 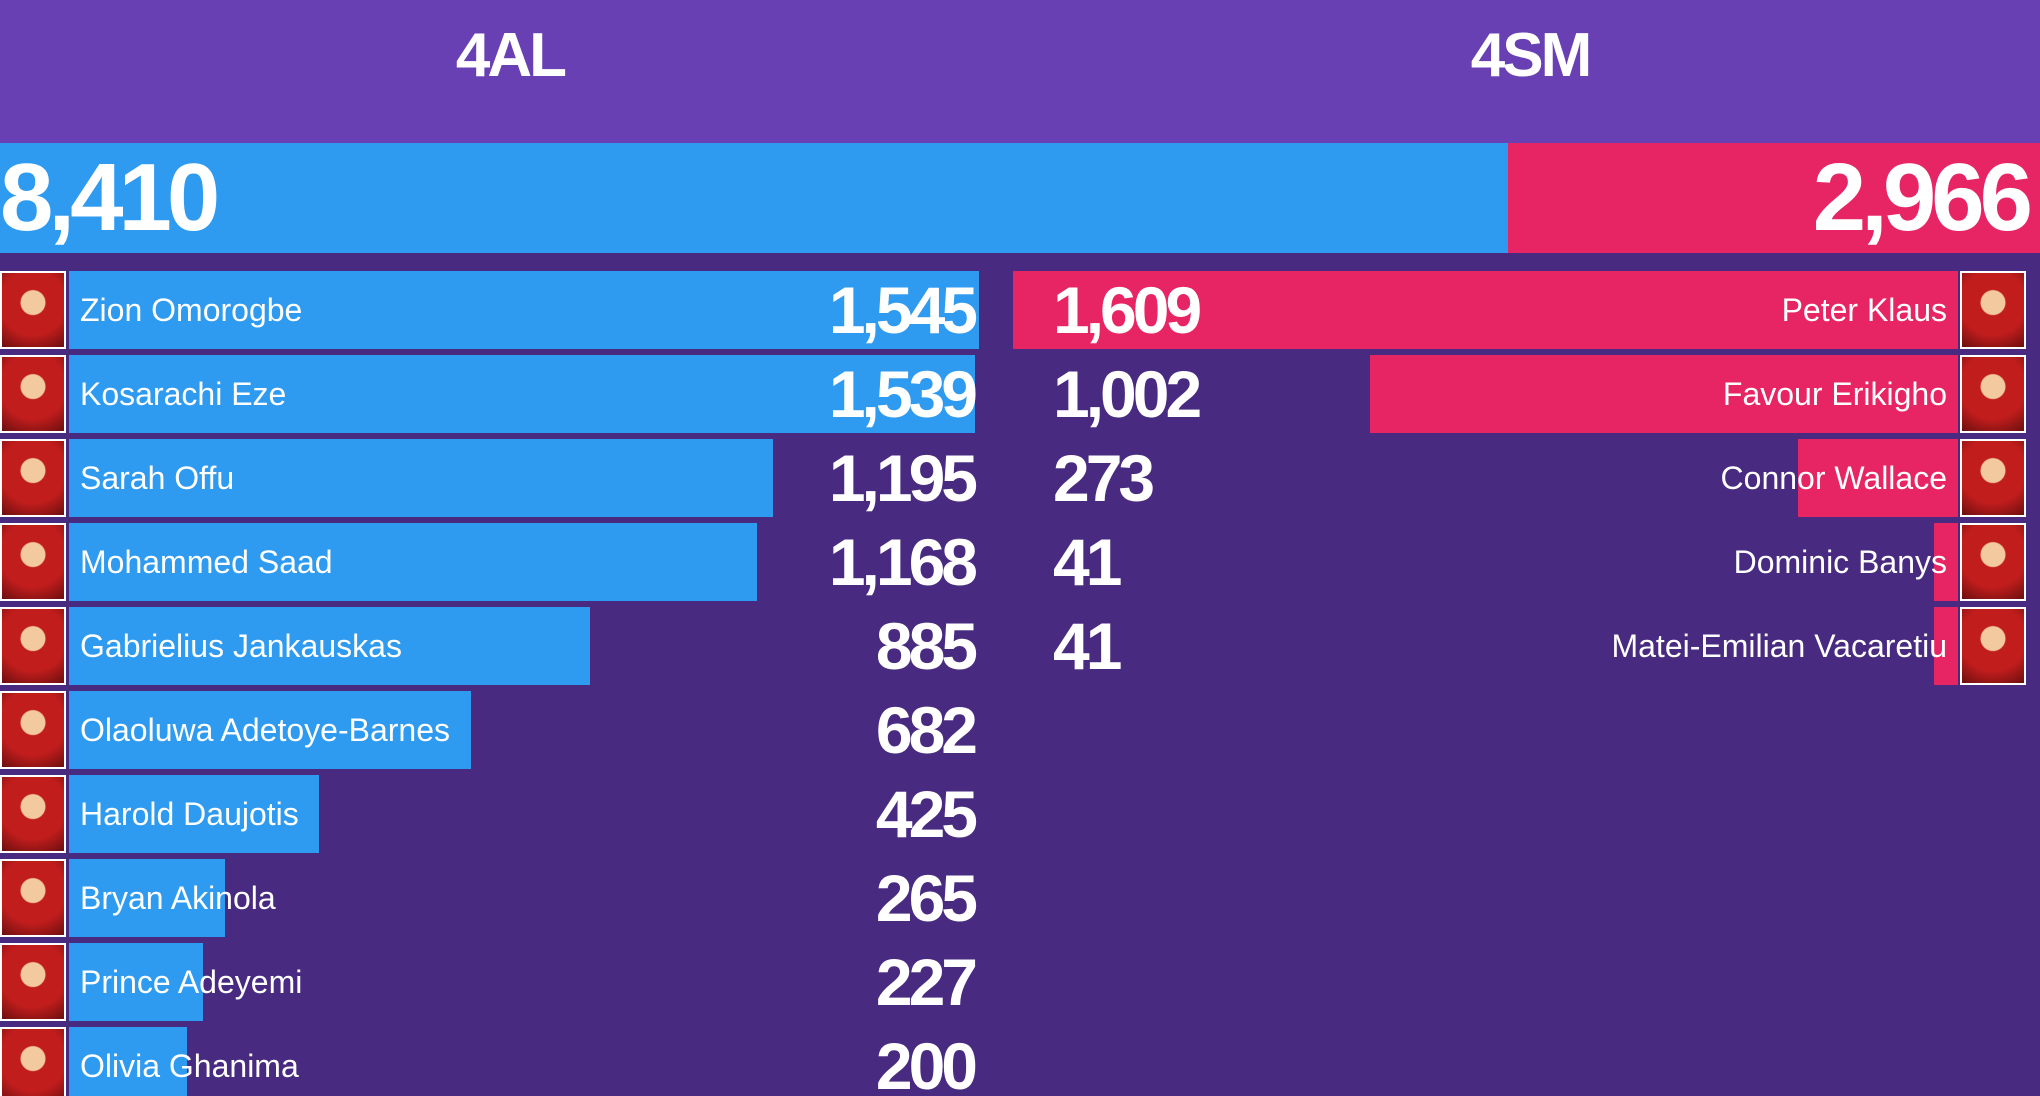 What do you see at coordinates (1127, 394) in the screenshot?
I see `player-score: 1,002` at bounding box center [1127, 394].